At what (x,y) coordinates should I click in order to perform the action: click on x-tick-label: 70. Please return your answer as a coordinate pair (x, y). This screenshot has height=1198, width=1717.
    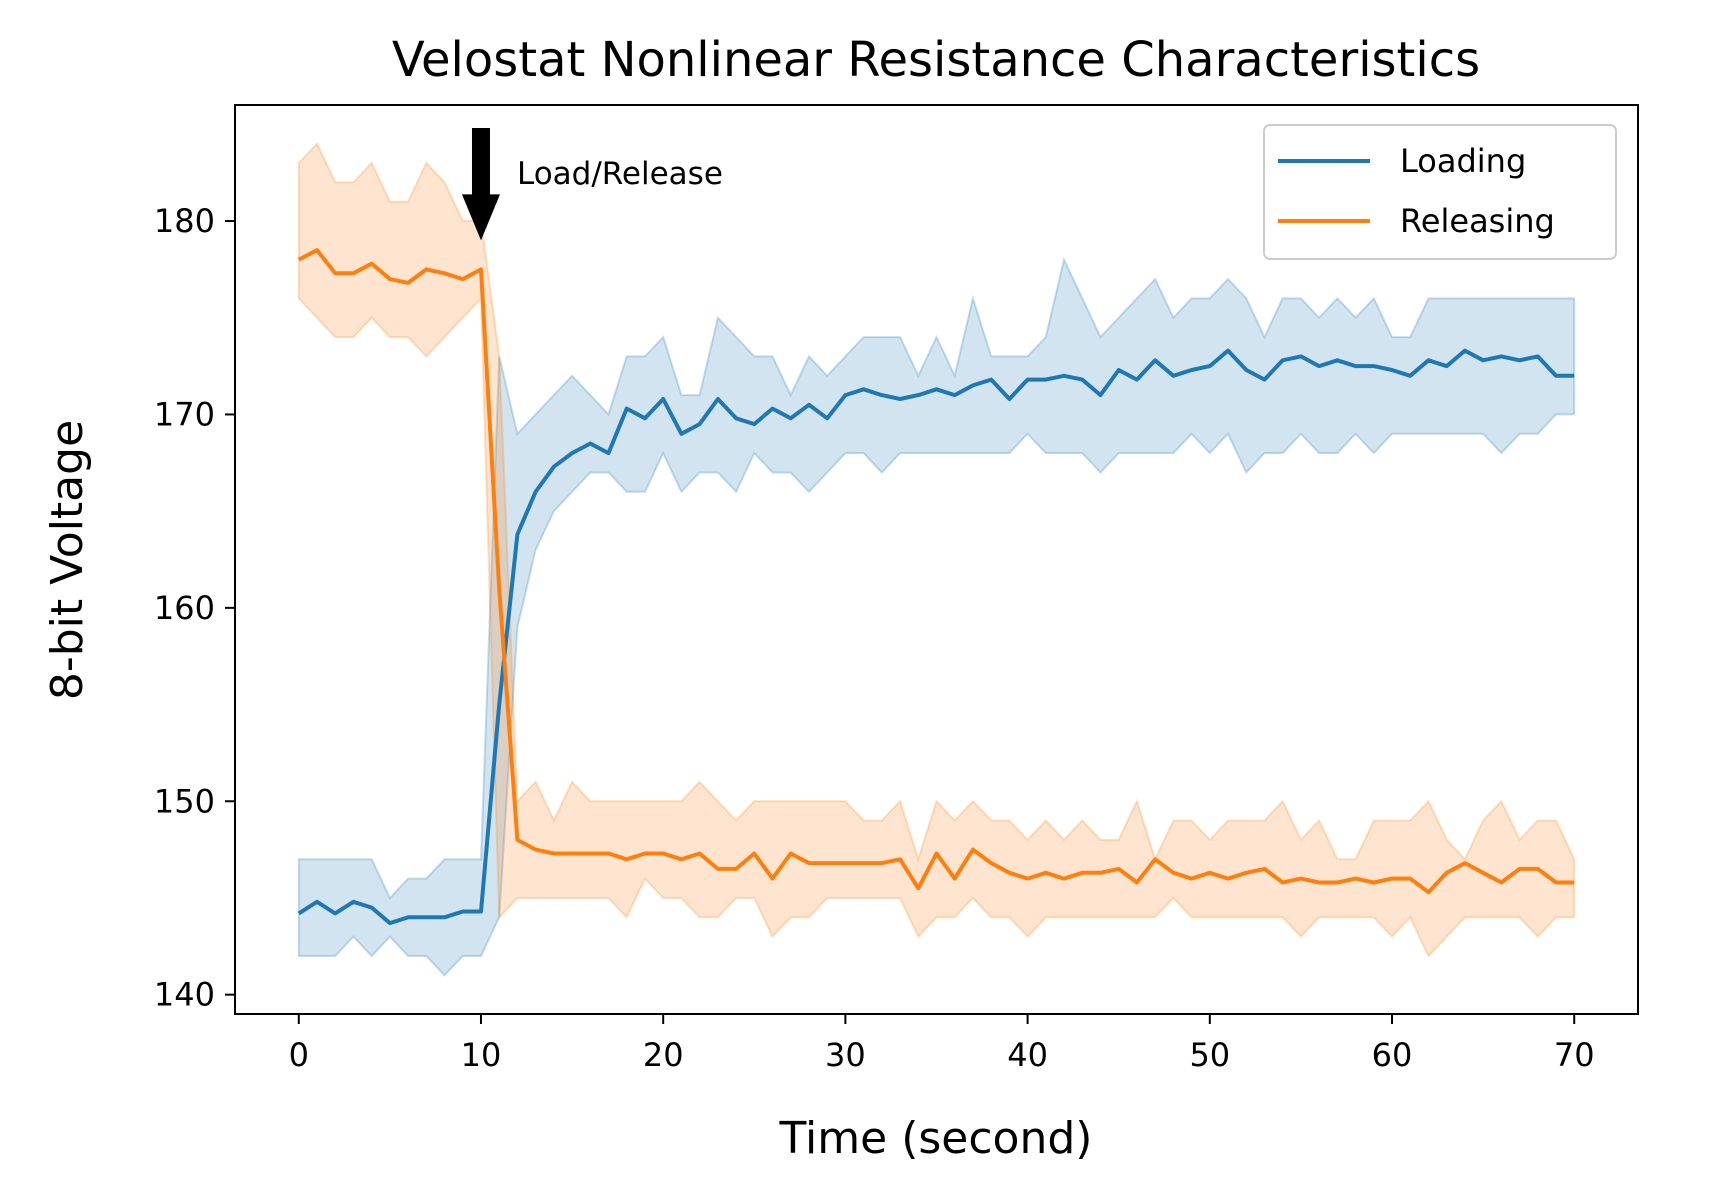
    Looking at the image, I should click on (1574, 1055).